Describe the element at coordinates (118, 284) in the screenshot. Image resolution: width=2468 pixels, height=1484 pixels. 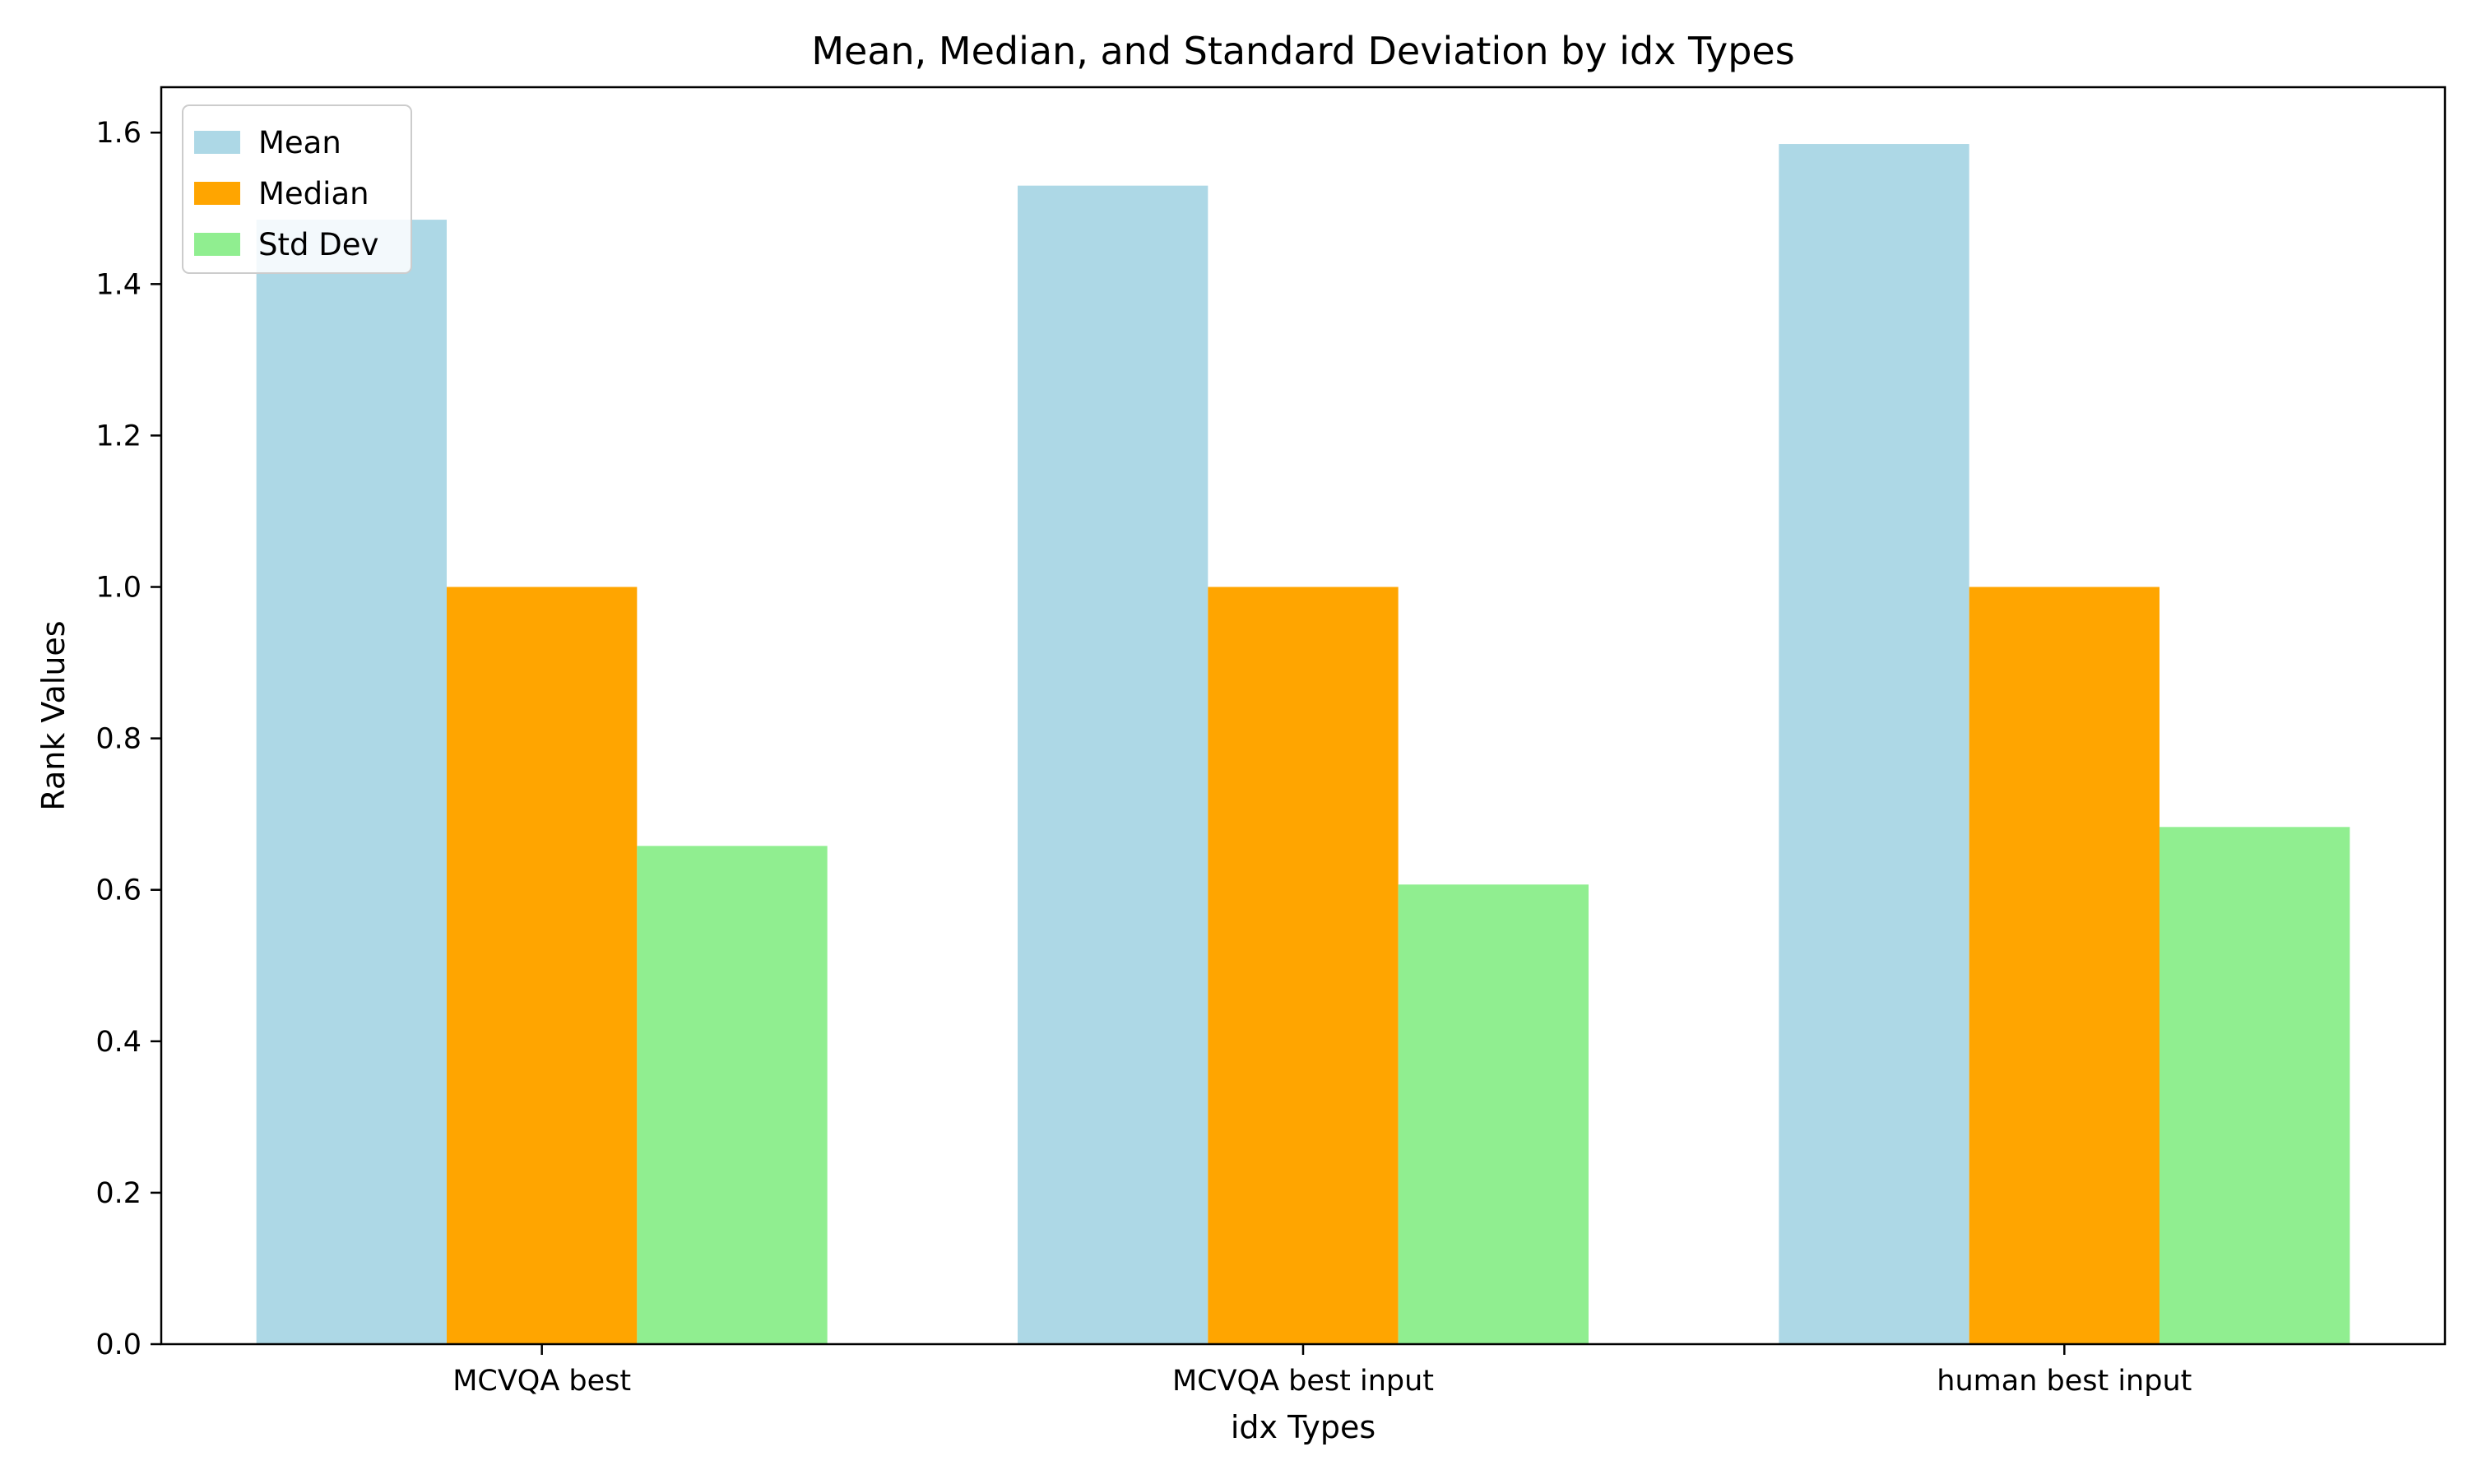
I see `y-tick-label: 1.4` at that location.